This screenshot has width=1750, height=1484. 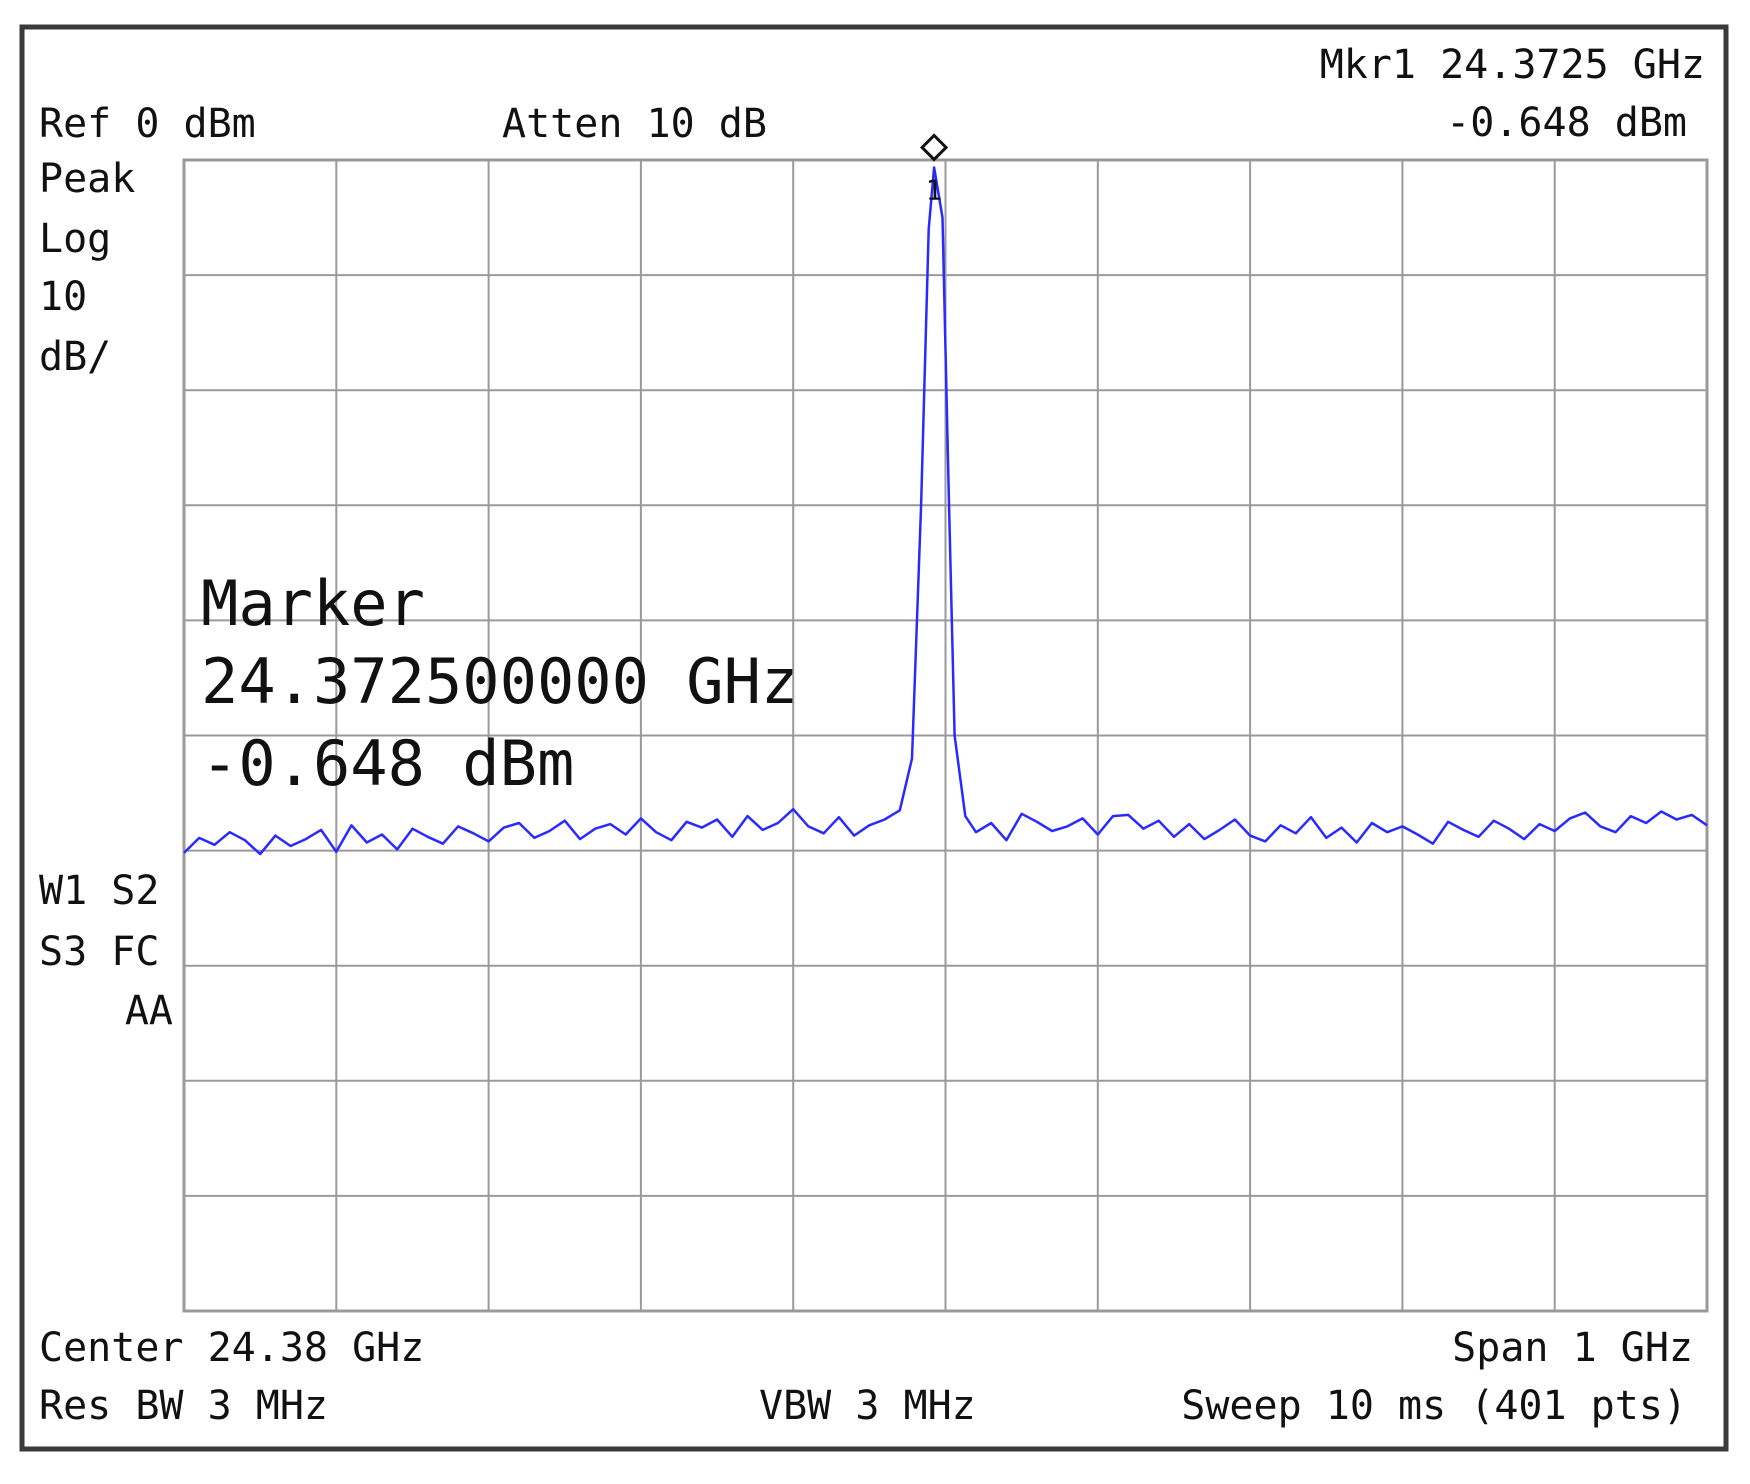 I want to click on status: W1 S2, so click(x=99, y=891).